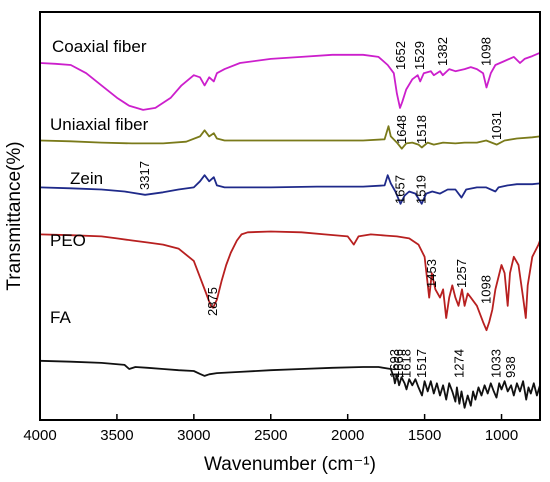 The image size is (550, 482). I want to click on x-axis-ticks: 4000 3500 3000 2500 2000 1500 1000, so click(270, 429).